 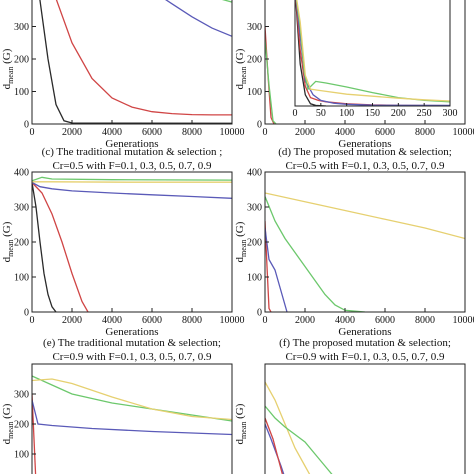 I want to click on x-axis-label-c: Generations, so click(x=131, y=332).